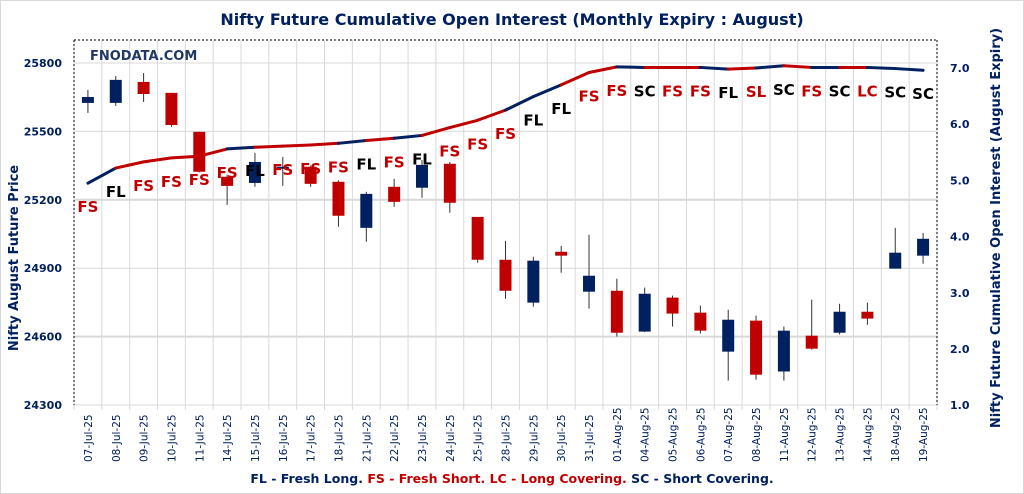  I want to click on y-tick-label: 25200, so click(43, 200).